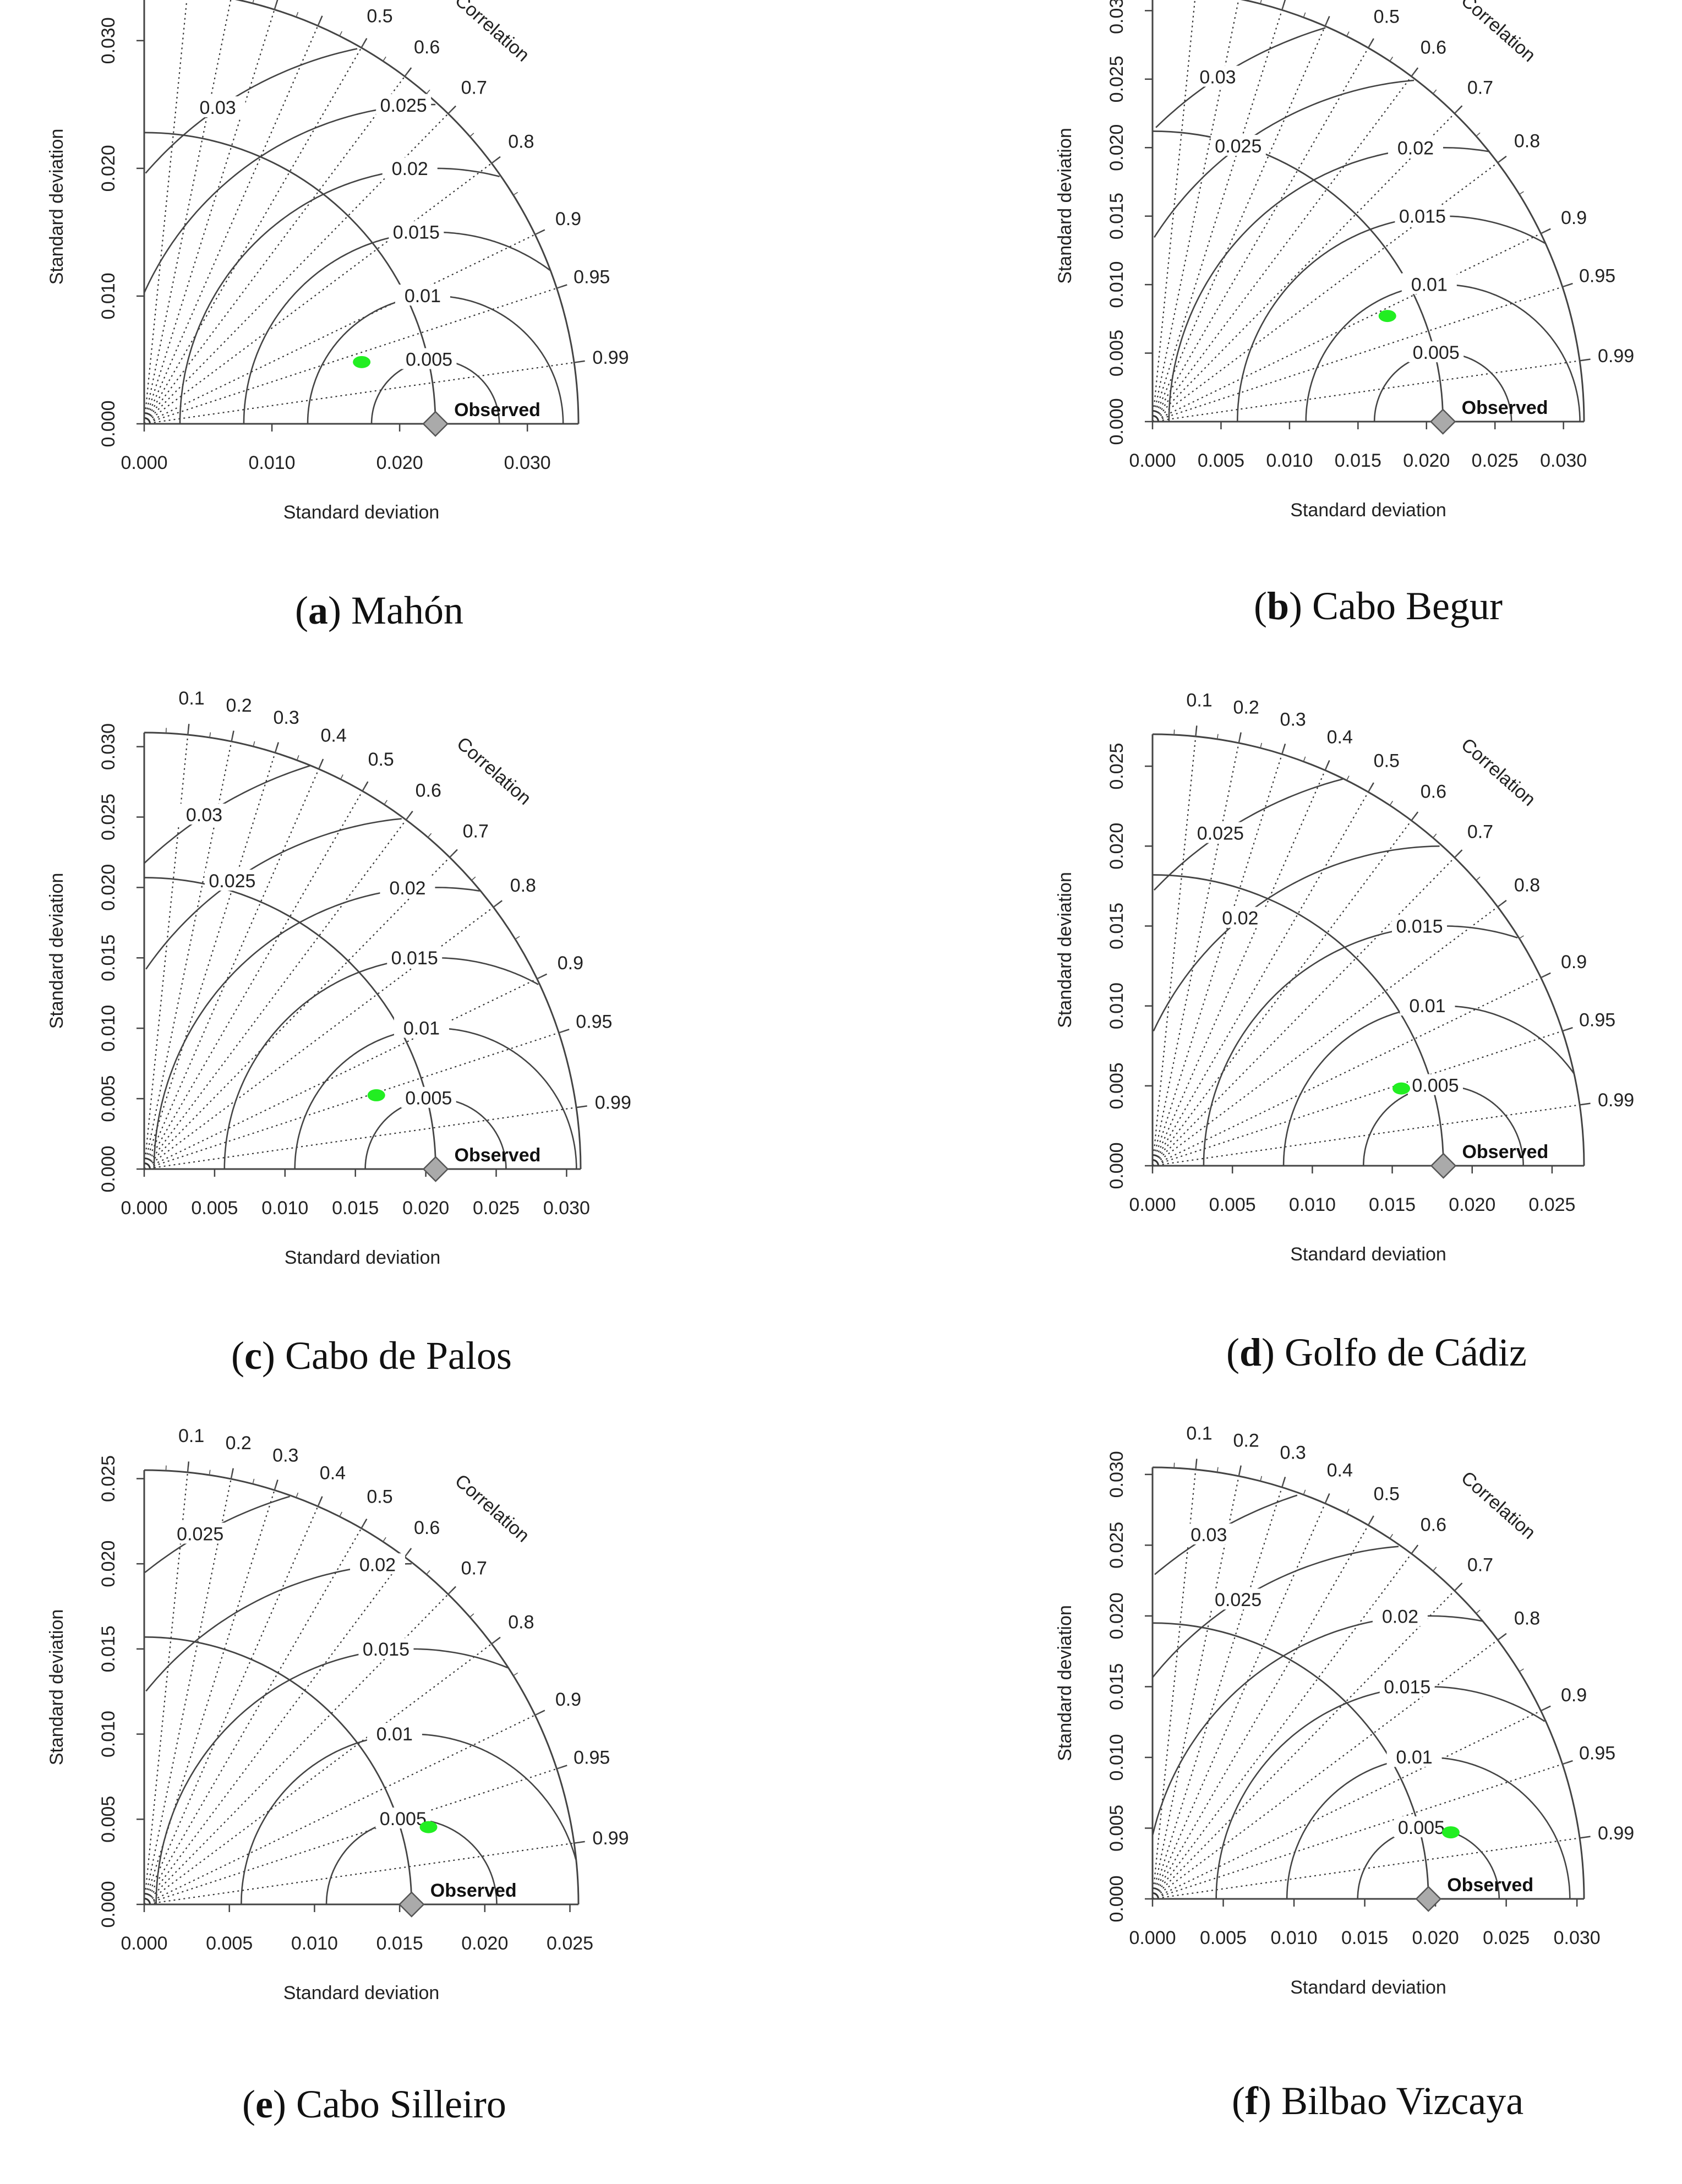 The image size is (1682, 2184). What do you see at coordinates (1246, 1440) in the screenshot?
I see `correlation-tick-label: 0.2` at bounding box center [1246, 1440].